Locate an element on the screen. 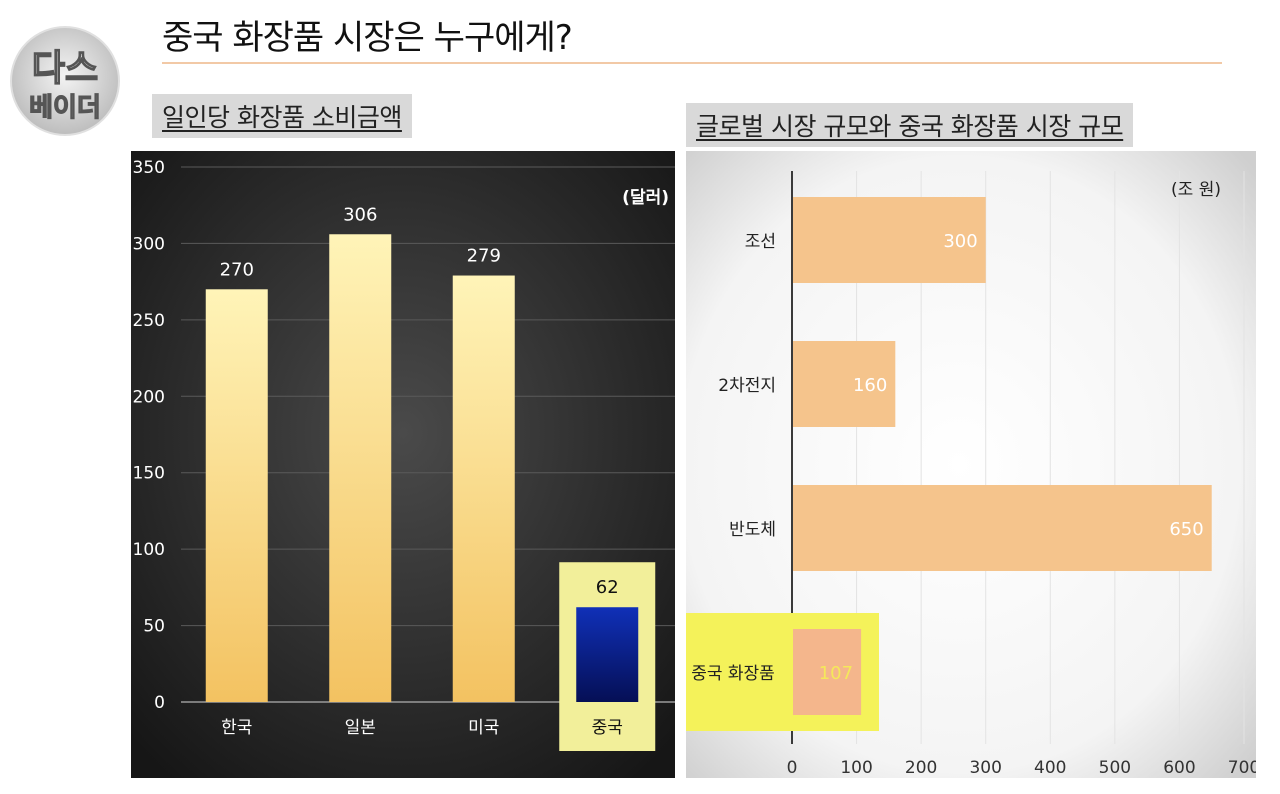 The width and height of the screenshot is (1280, 794). bar-value-label: 62 is located at coordinates (607, 587).